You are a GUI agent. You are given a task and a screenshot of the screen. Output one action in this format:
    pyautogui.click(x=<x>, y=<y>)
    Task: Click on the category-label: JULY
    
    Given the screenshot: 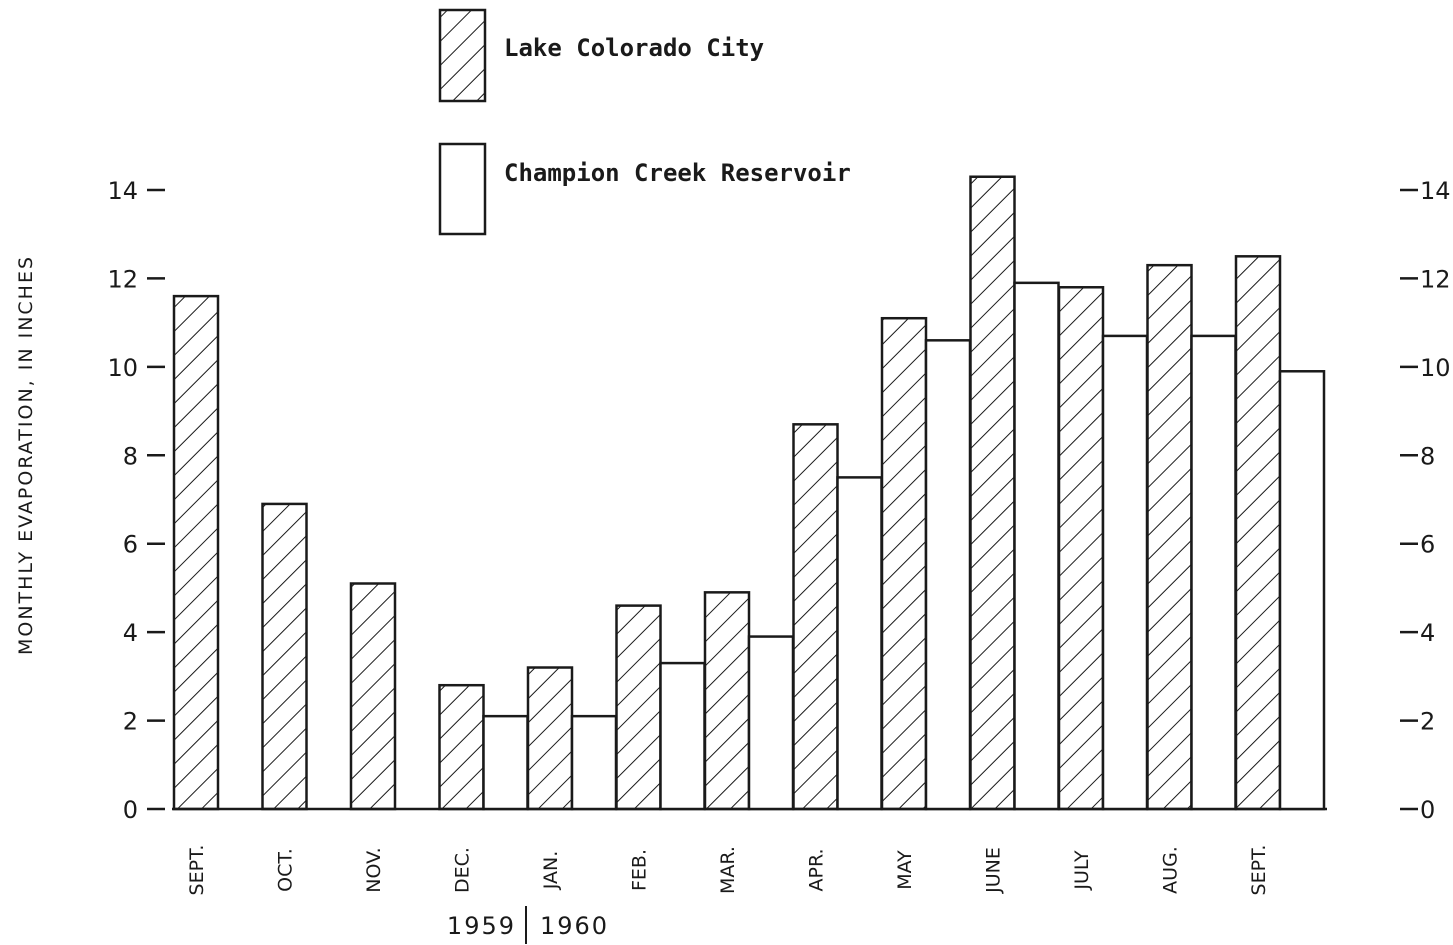 What is the action you would take?
    pyautogui.click(x=1082, y=870)
    